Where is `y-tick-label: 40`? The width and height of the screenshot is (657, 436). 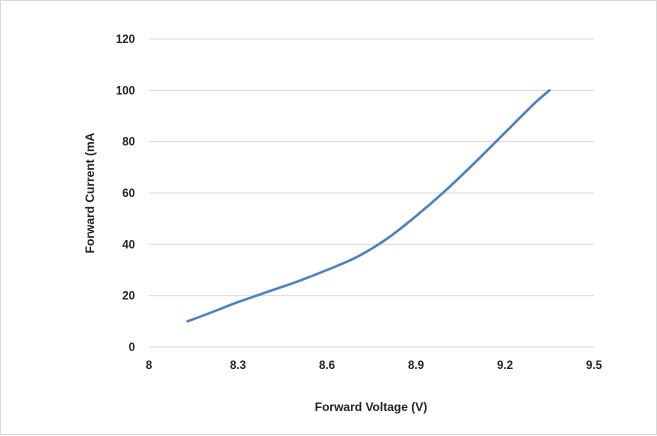
y-tick-label: 40 is located at coordinates (128, 245).